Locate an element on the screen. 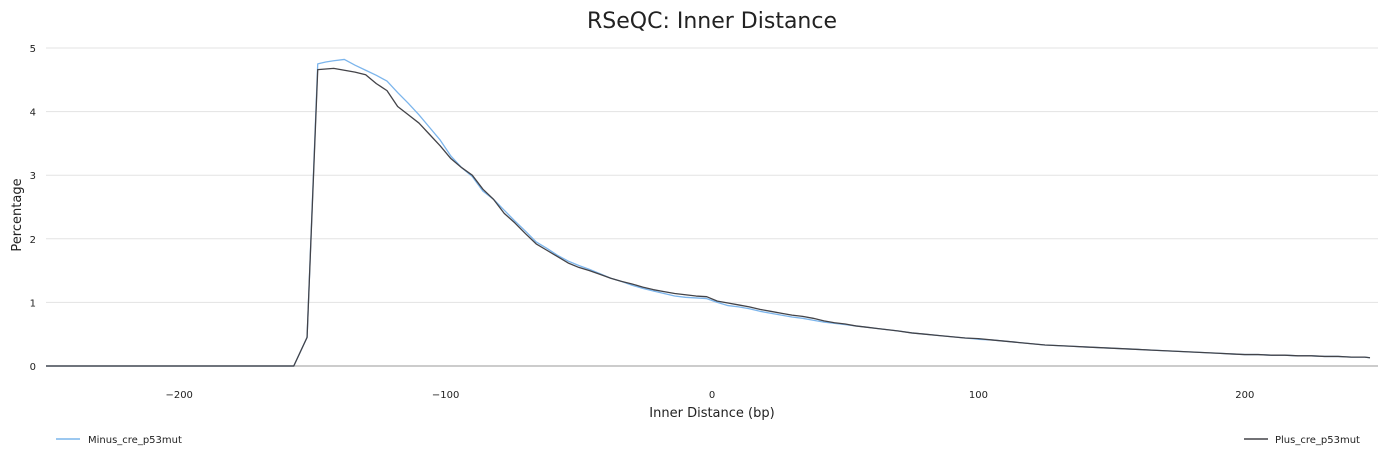 The height and width of the screenshot is (460, 1389). y-tick-label: 4 is located at coordinates (33, 113).